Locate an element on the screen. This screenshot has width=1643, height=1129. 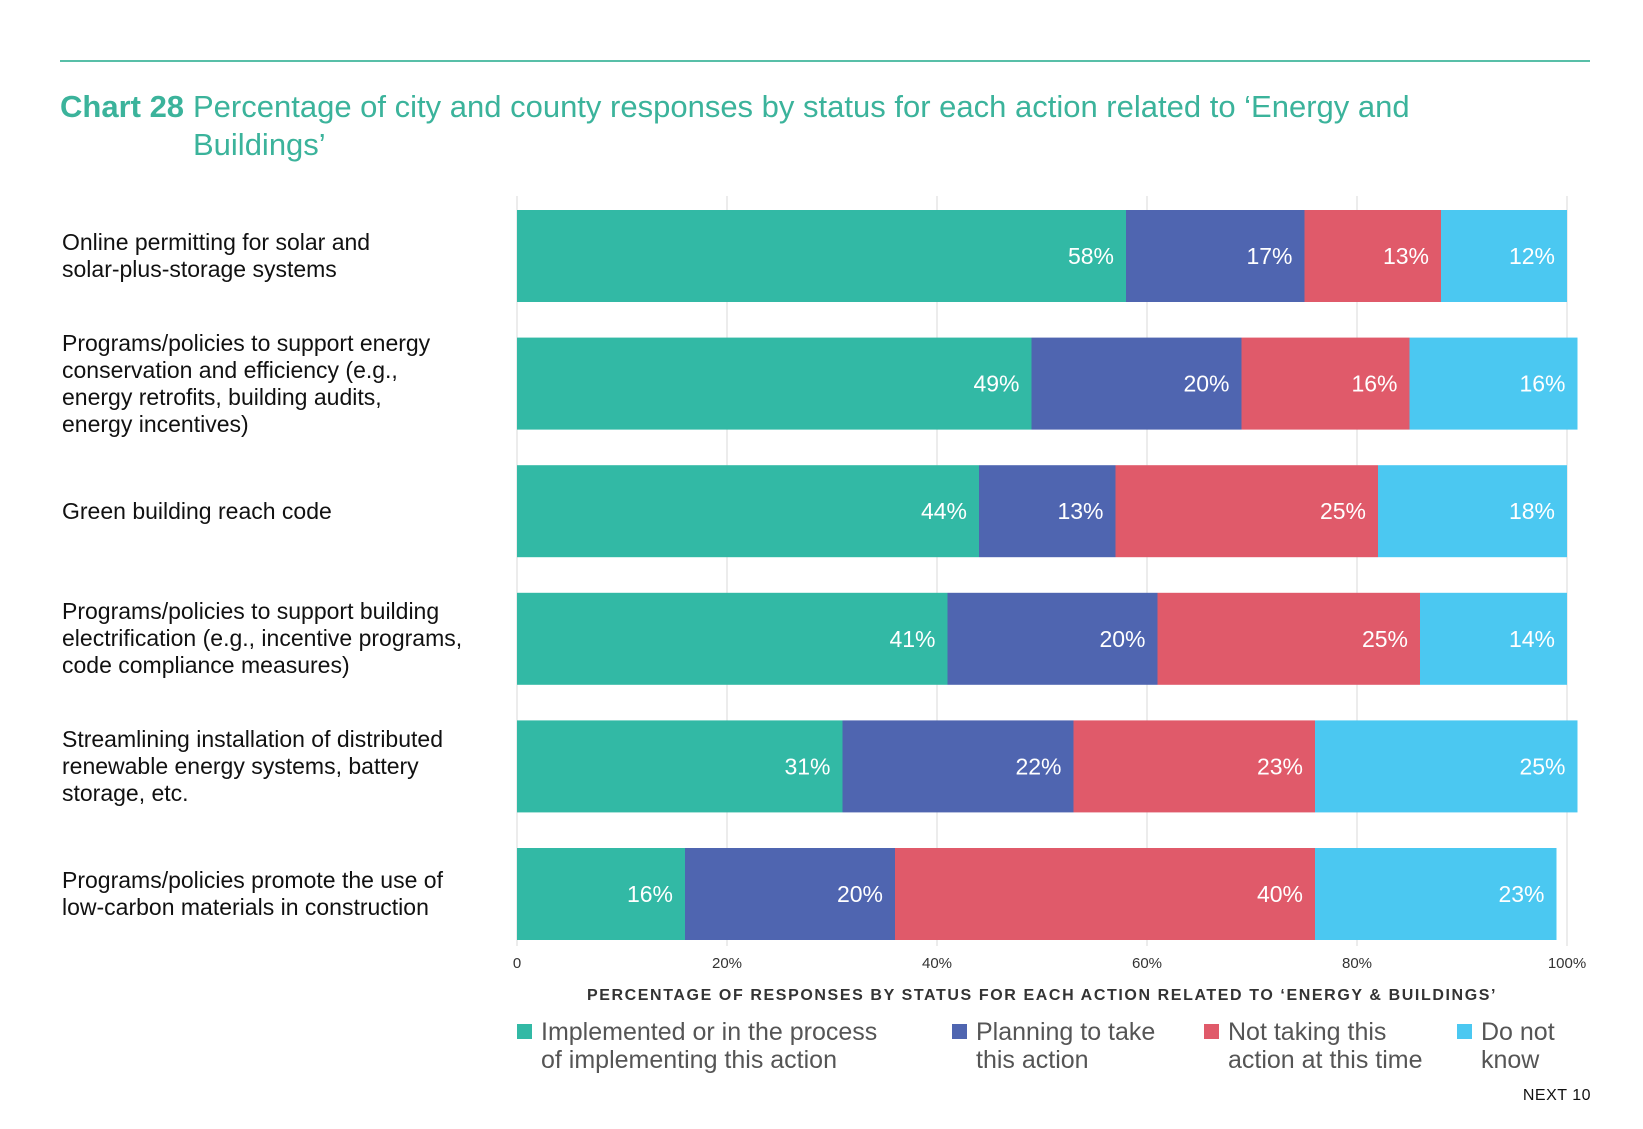
category-label: Green building reach code is located at coordinates (197, 510).